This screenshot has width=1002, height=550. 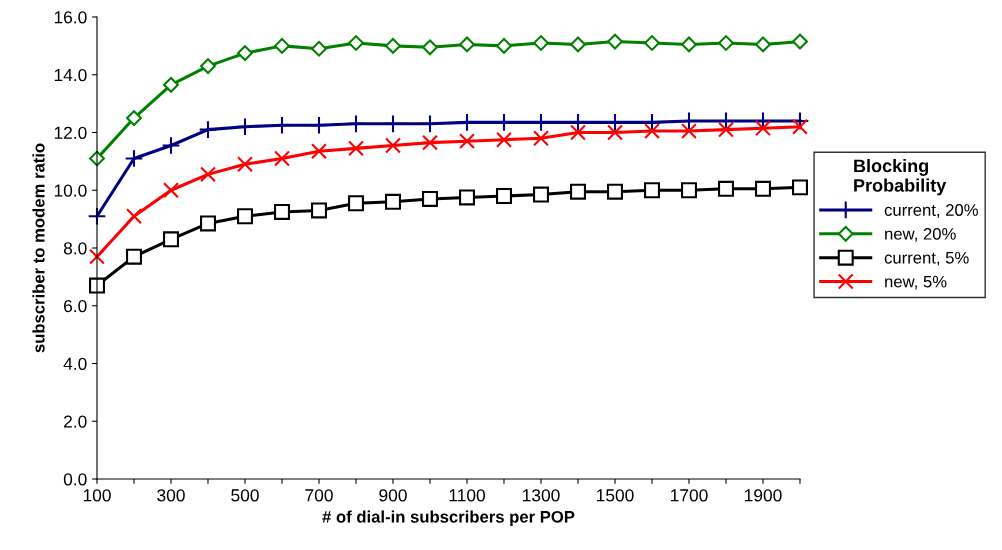 What do you see at coordinates (38, 248) in the screenshot?
I see `y-axis-title: subscriber to modem ratio` at bounding box center [38, 248].